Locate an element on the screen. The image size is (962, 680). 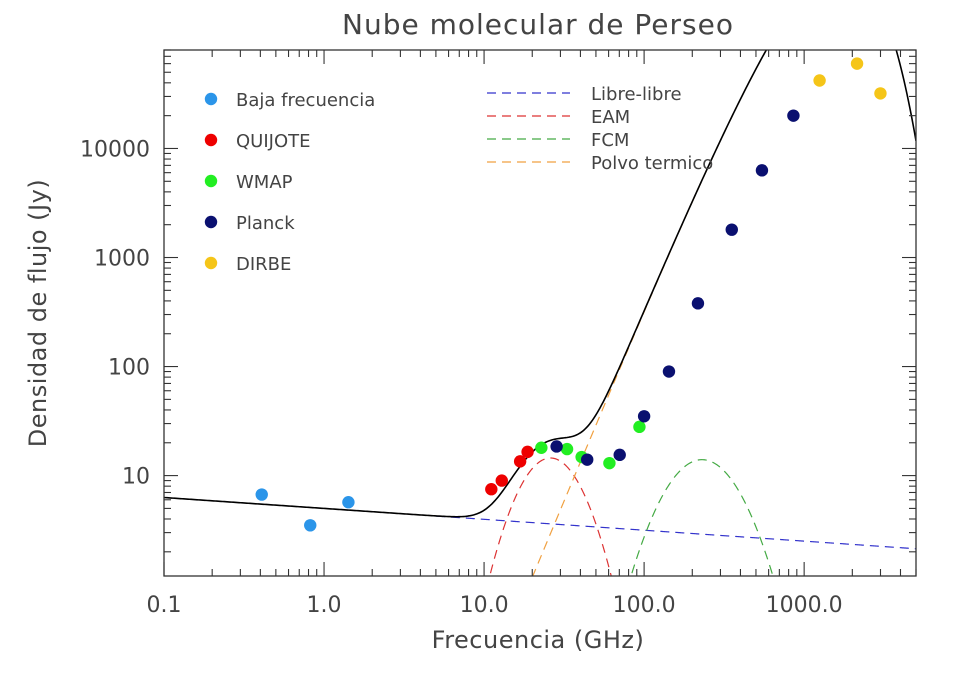
legend-label: Planck is located at coordinates (265, 223).